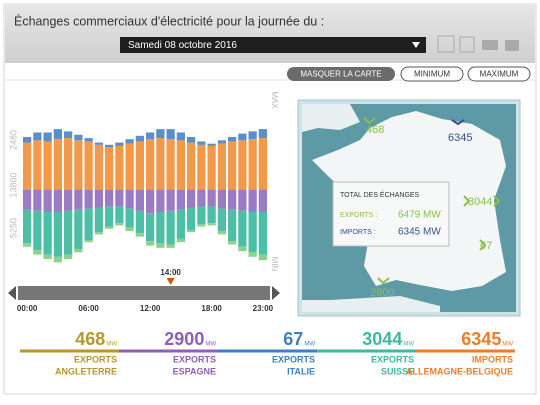 The height and width of the screenshot is (405, 540). I want to click on tooltip-title: TOTAL DES ÉCHANGES, so click(380, 194).